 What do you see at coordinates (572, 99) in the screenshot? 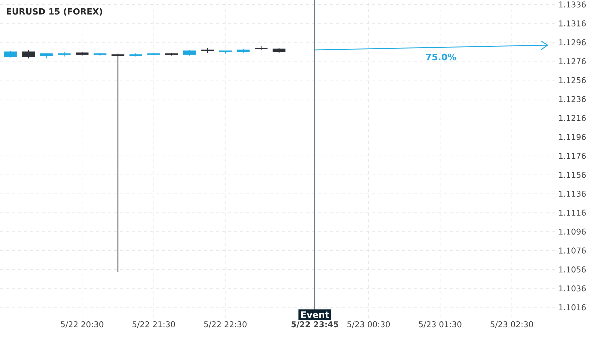
I see `y-tick-label: 1.1236` at bounding box center [572, 99].